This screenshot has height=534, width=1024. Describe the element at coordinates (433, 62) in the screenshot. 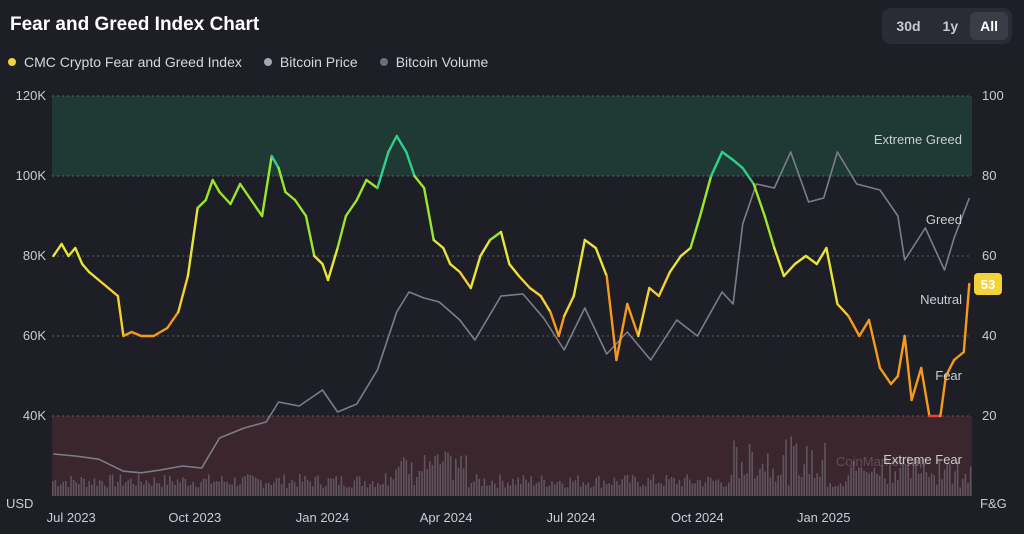

I see `legend-item-bitcoin-volume: Bitcoin Volume` at that location.